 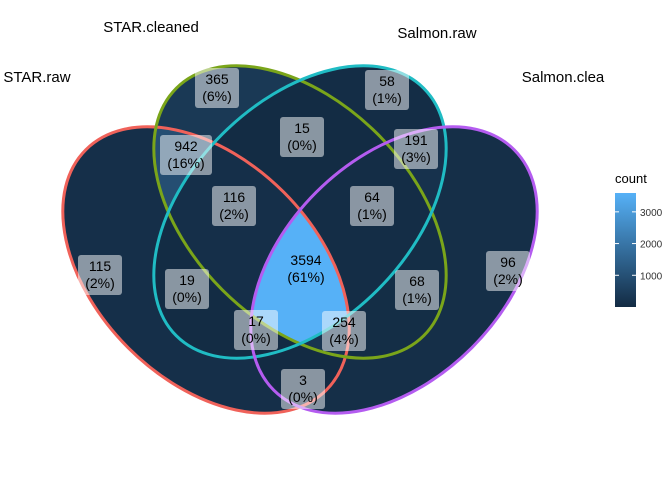 I want to click on region-label: 254(4%), so click(x=344, y=331).